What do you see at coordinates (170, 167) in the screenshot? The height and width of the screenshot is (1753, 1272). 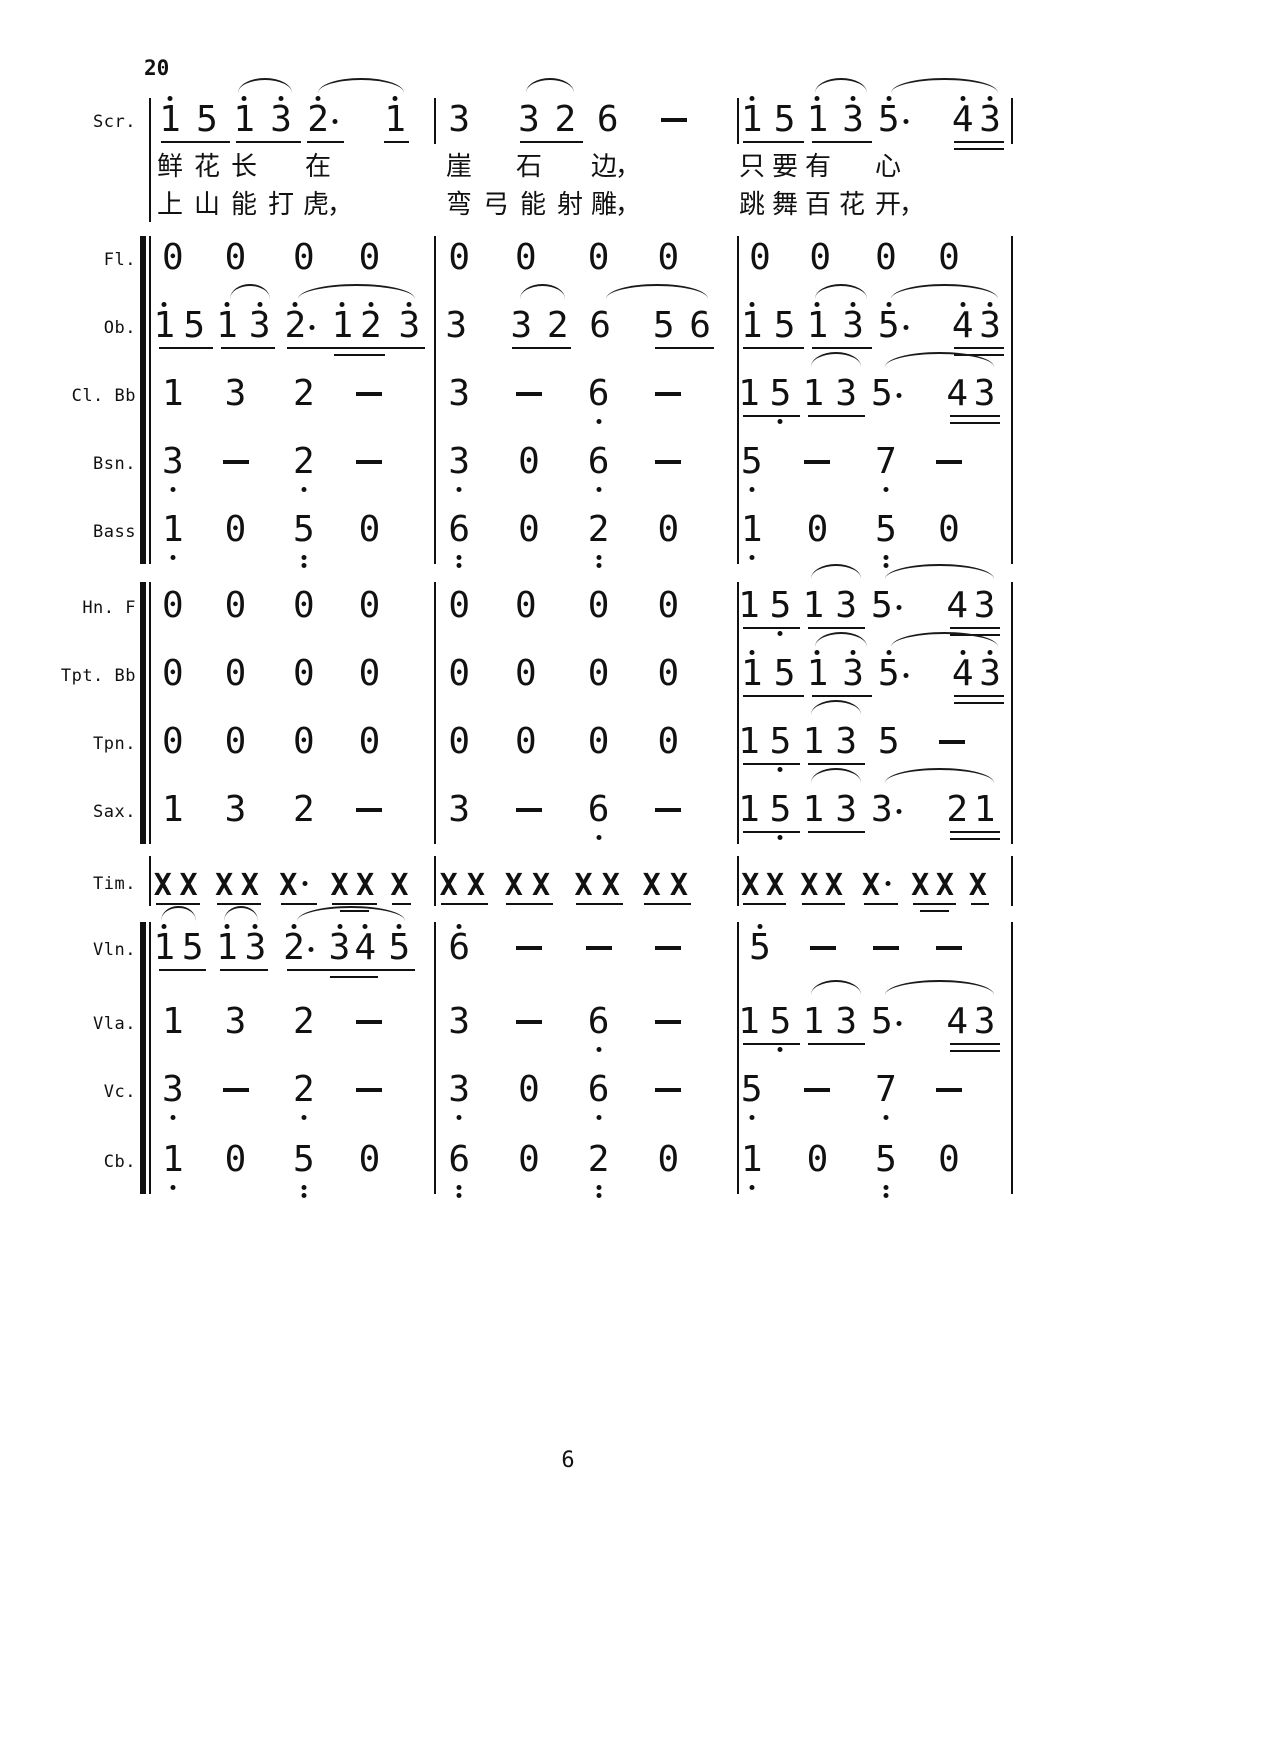 I see `lyric-char: 鲜` at bounding box center [170, 167].